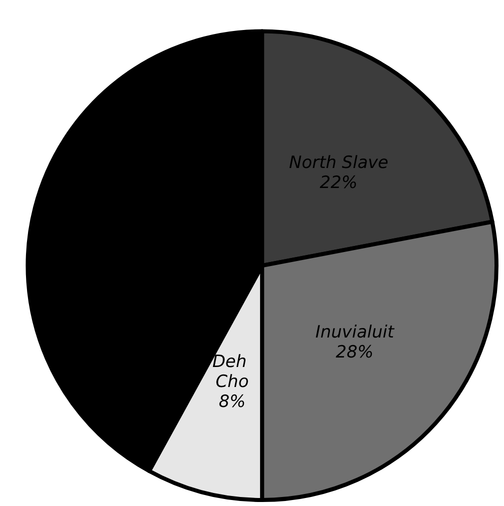  Describe the element at coordinates (355, 352) in the screenshot. I see `data-label: 28%` at that location.